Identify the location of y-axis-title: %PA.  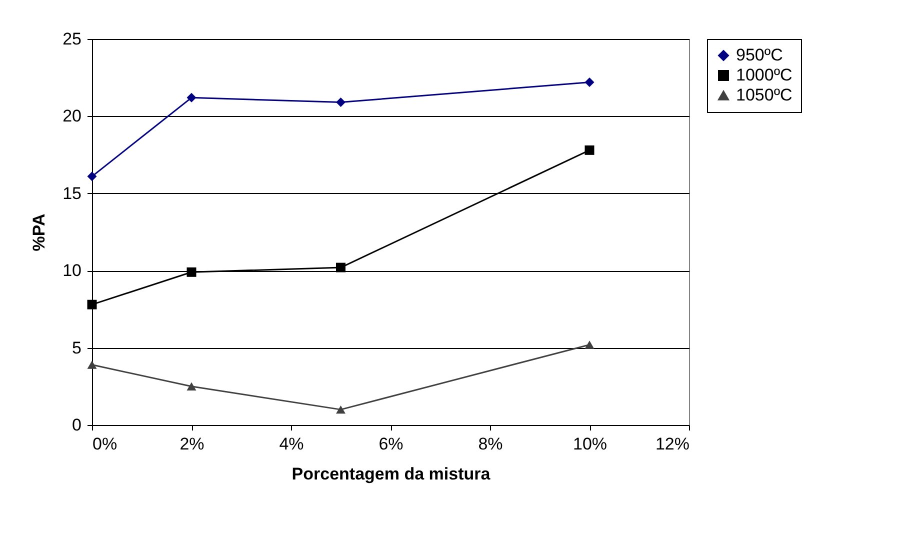
(39, 233).